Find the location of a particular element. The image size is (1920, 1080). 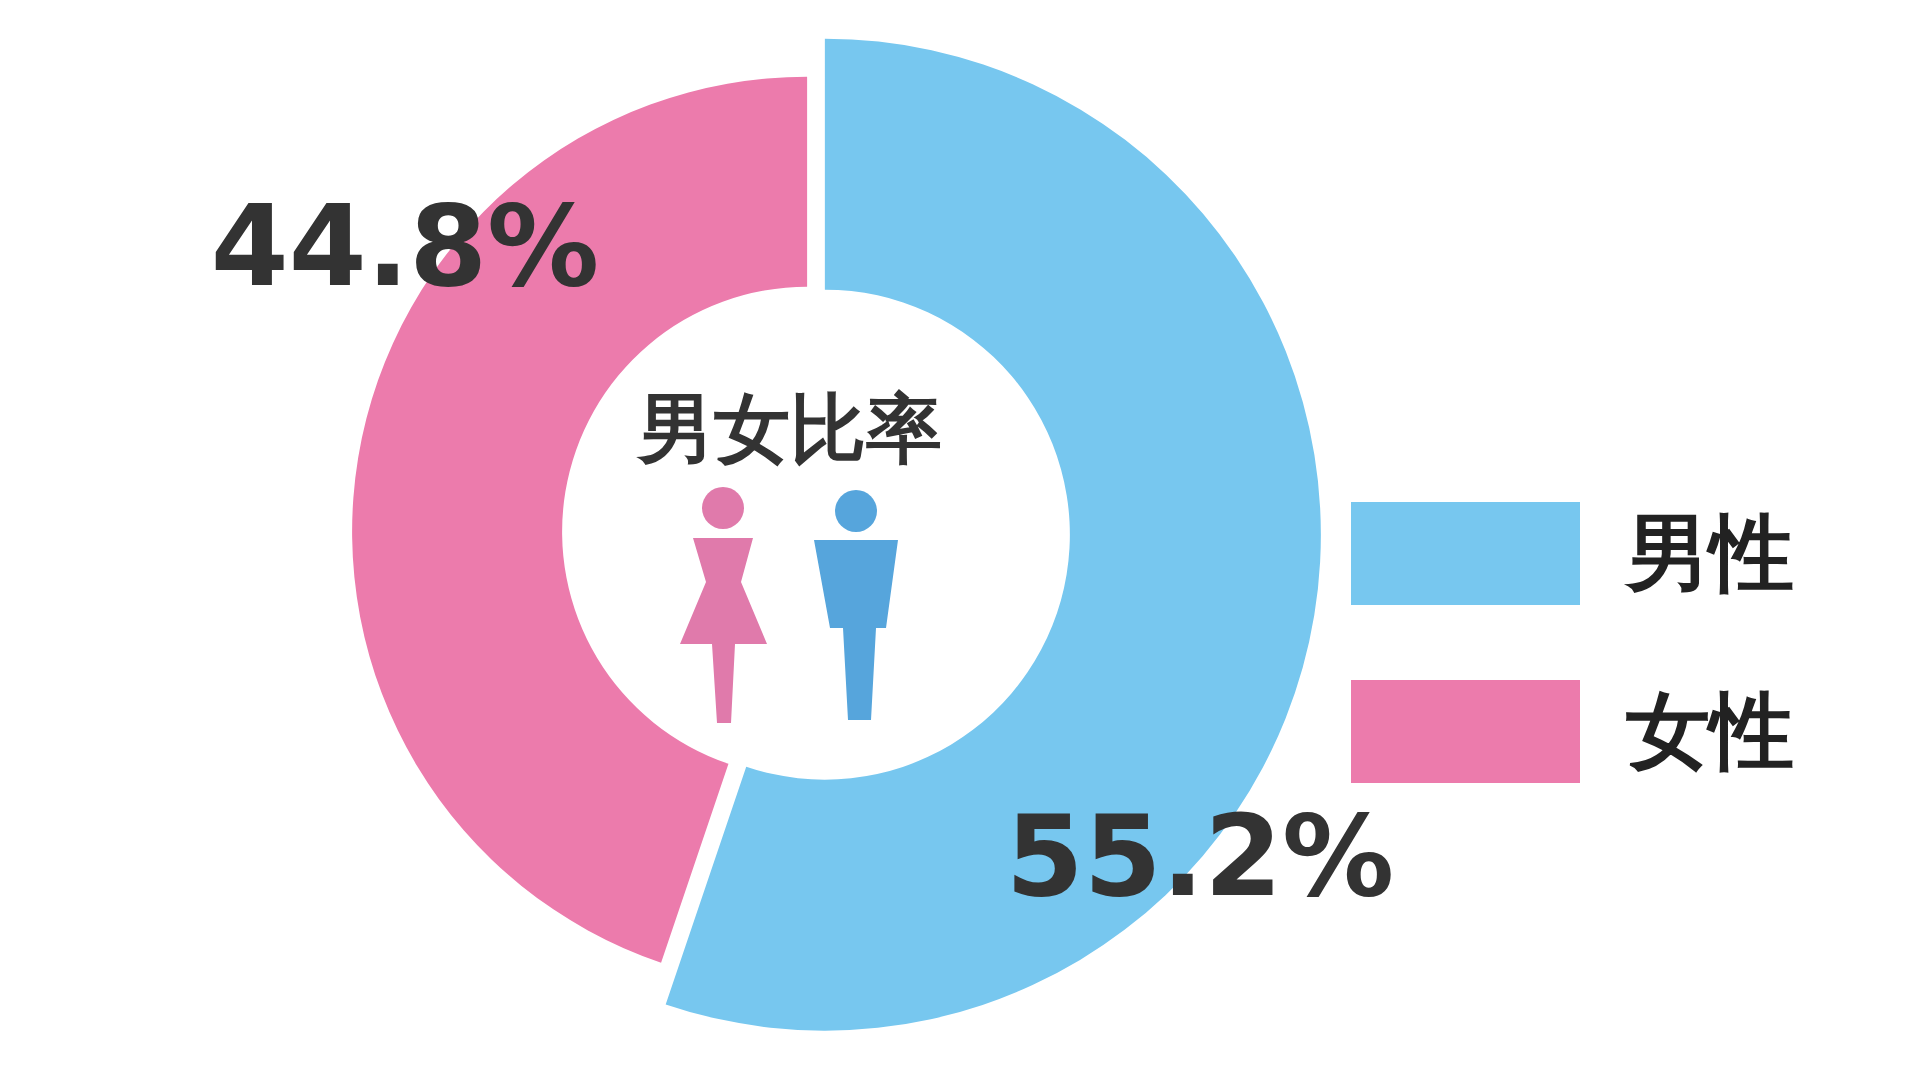

text: 男女比率 is located at coordinates (789, 428).